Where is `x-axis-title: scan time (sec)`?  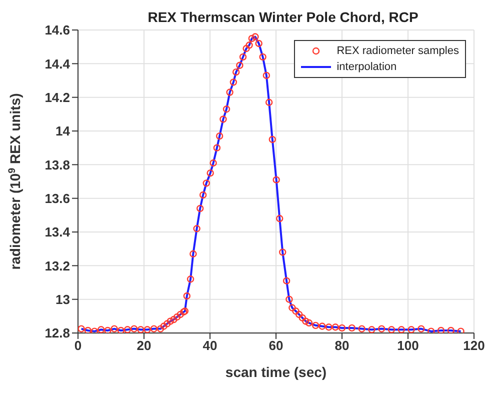
x-axis-title: scan time (sec) is located at coordinates (276, 372).